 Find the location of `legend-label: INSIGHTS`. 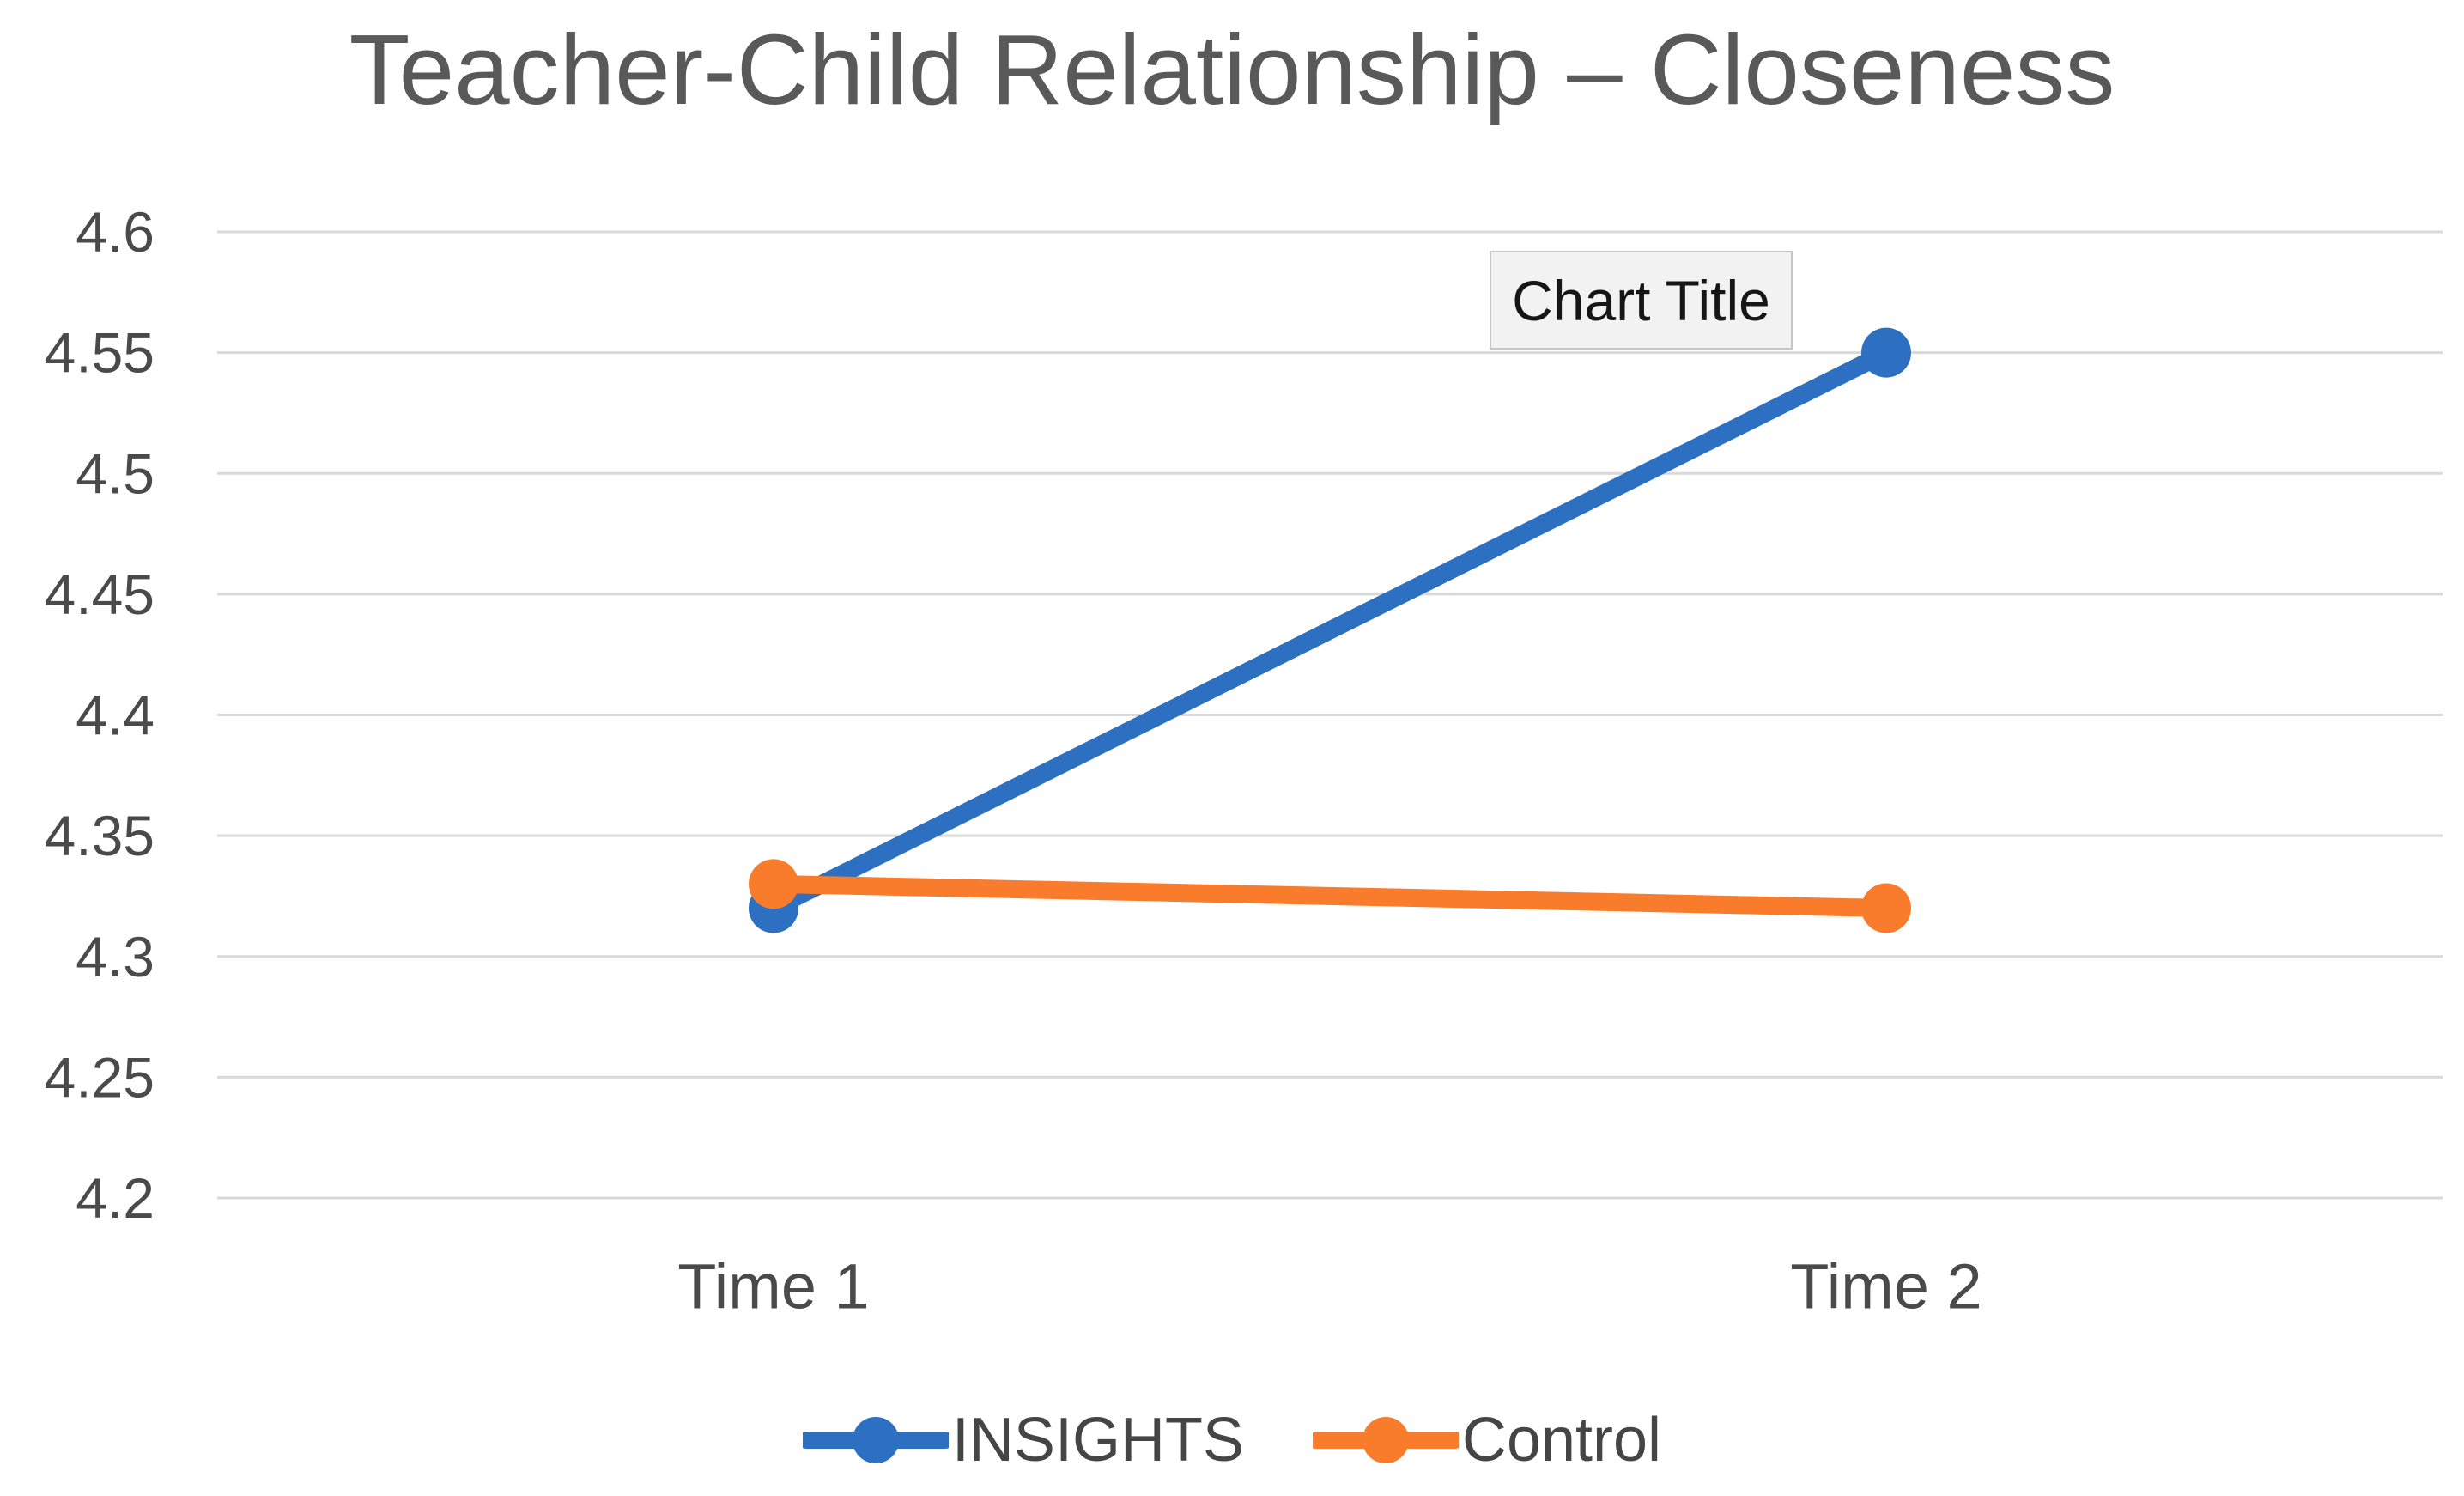

legend-label: INSIGHTS is located at coordinates (1097, 1441).